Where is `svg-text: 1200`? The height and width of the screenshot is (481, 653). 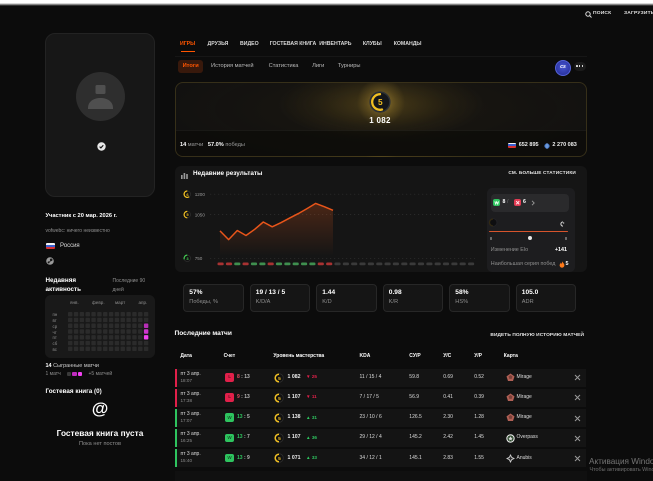 svg-text: 1200 is located at coordinates (200, 194).